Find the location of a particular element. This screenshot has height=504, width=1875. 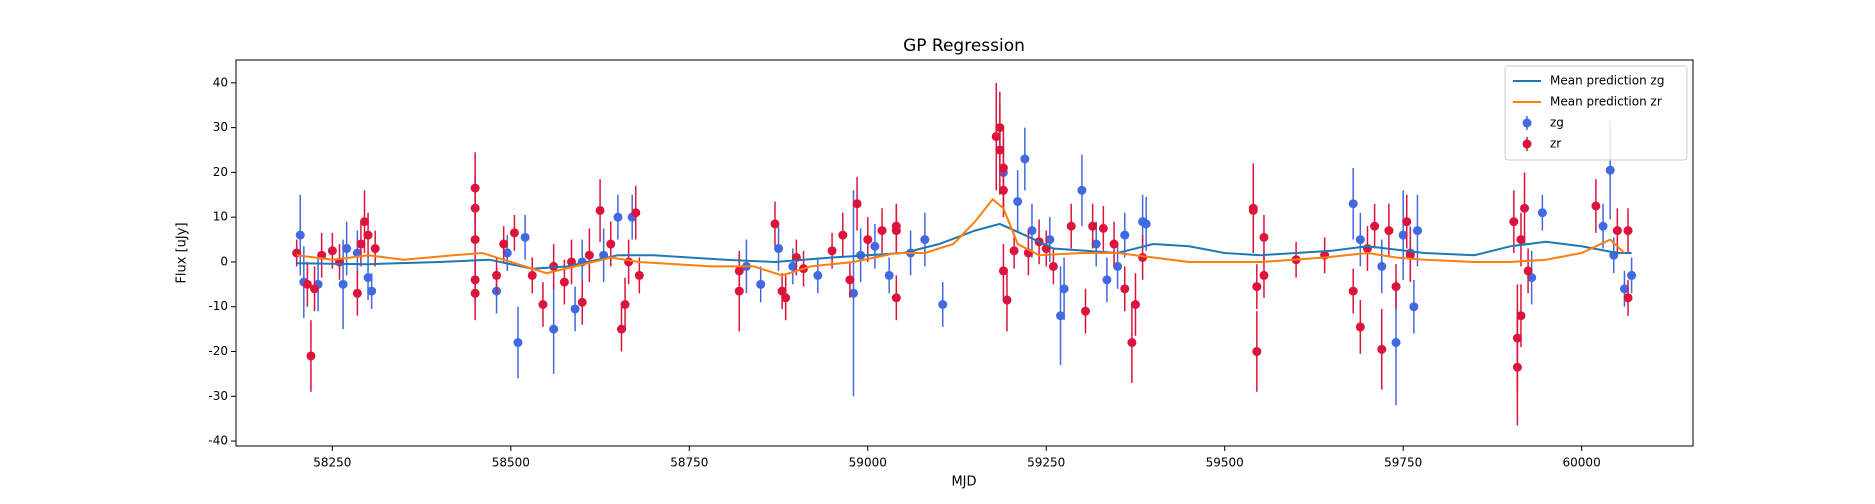

legend-box is located at coordinates (1596, 113).